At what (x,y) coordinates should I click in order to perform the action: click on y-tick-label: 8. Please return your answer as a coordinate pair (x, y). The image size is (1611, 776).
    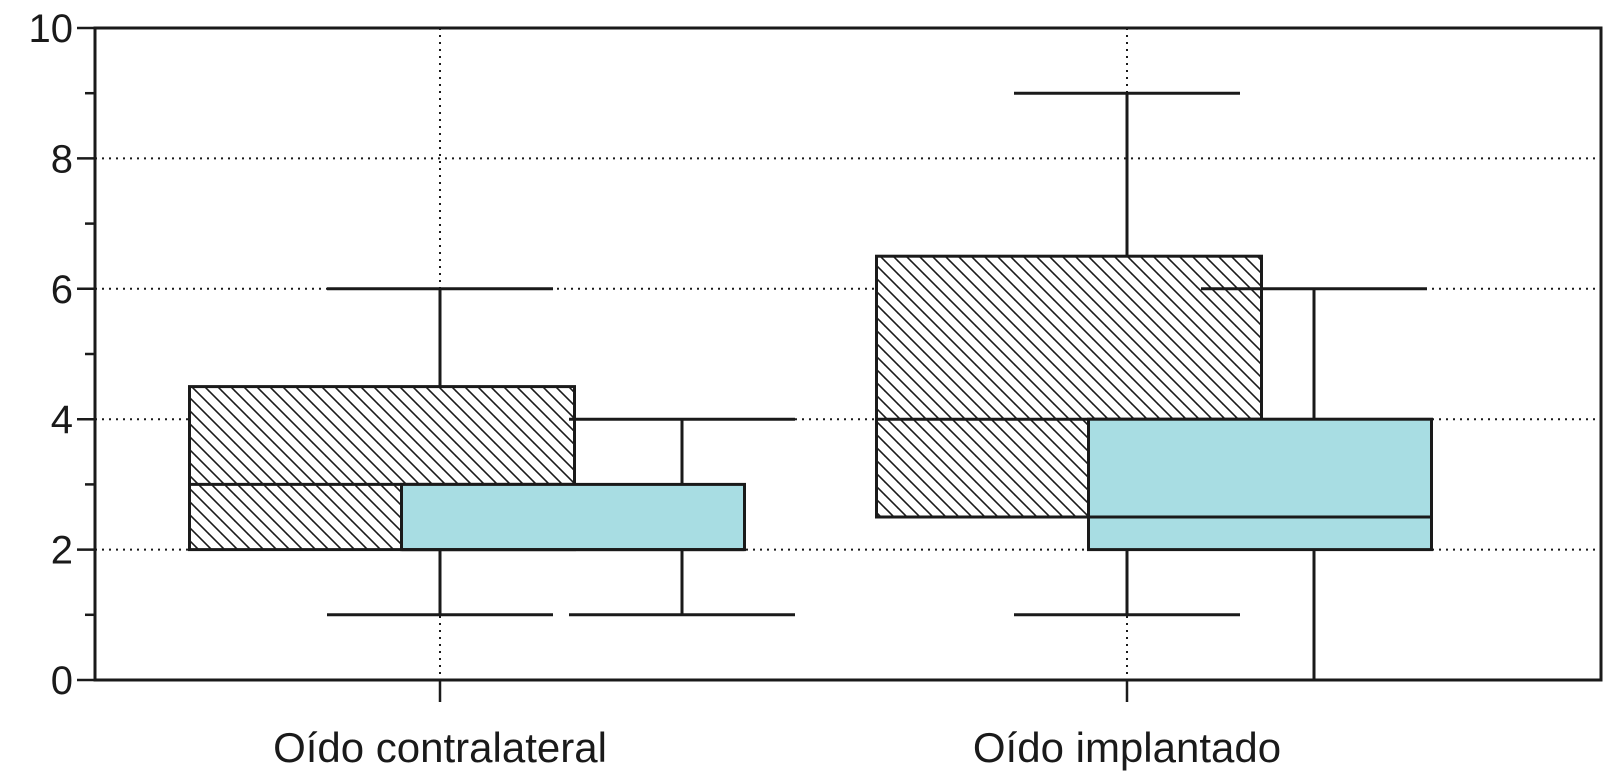
    Looking at the image, I should click on (62, 159).